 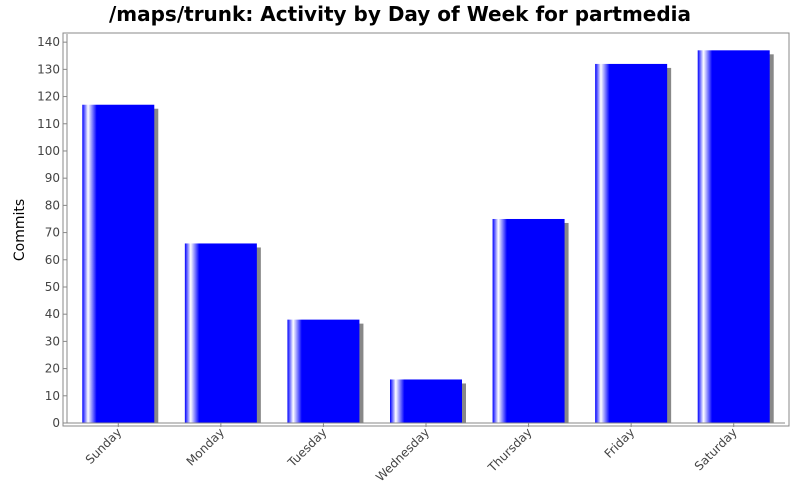 What do you see at coordinates (402, 454) in the screenshot?
I see `x-tick-label: Wednesday` at bounding box center [402, 454].